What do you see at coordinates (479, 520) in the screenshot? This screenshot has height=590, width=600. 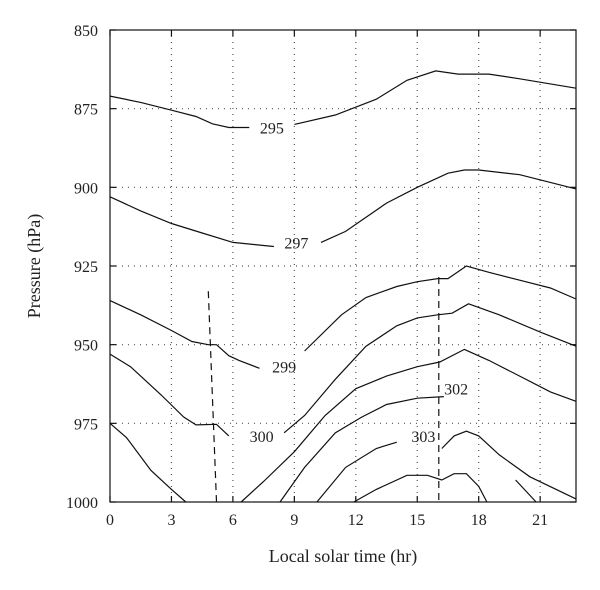 I see `x-tick-label: 18` at bounding box center [479, 520].